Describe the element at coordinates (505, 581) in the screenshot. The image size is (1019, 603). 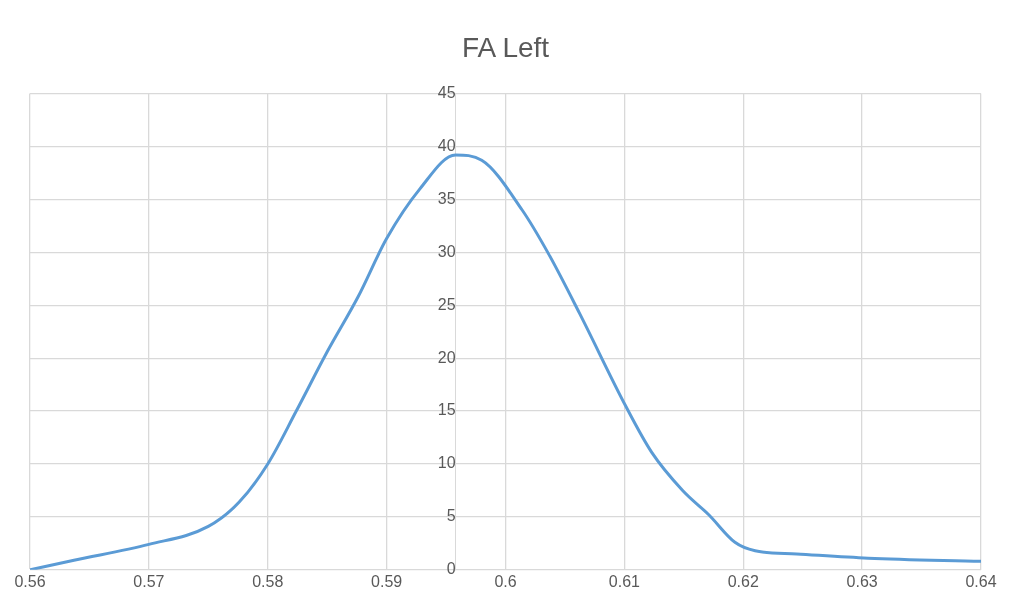
I see `x-tick-label: 0.6` at that location.